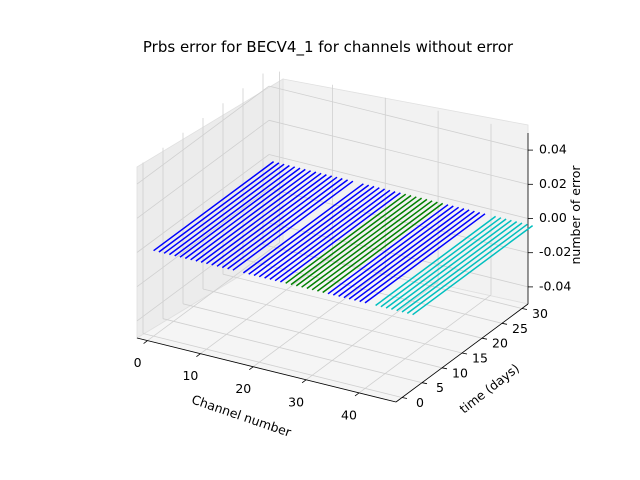  Describe the element at coordinates (440, 387) in the screenshot. I see `y-tick-label: 5` at that location.